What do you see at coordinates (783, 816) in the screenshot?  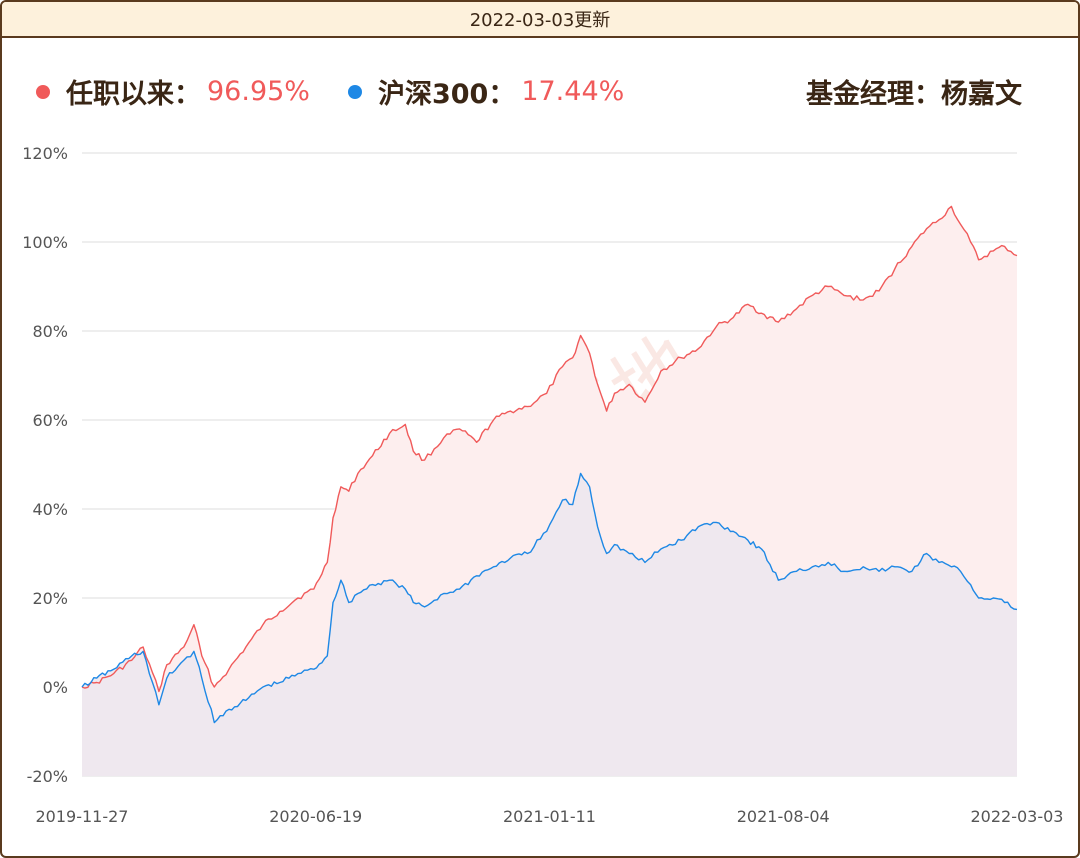 I see `x-tick-label: 2021-08-04` at bounding box center [783, 816].